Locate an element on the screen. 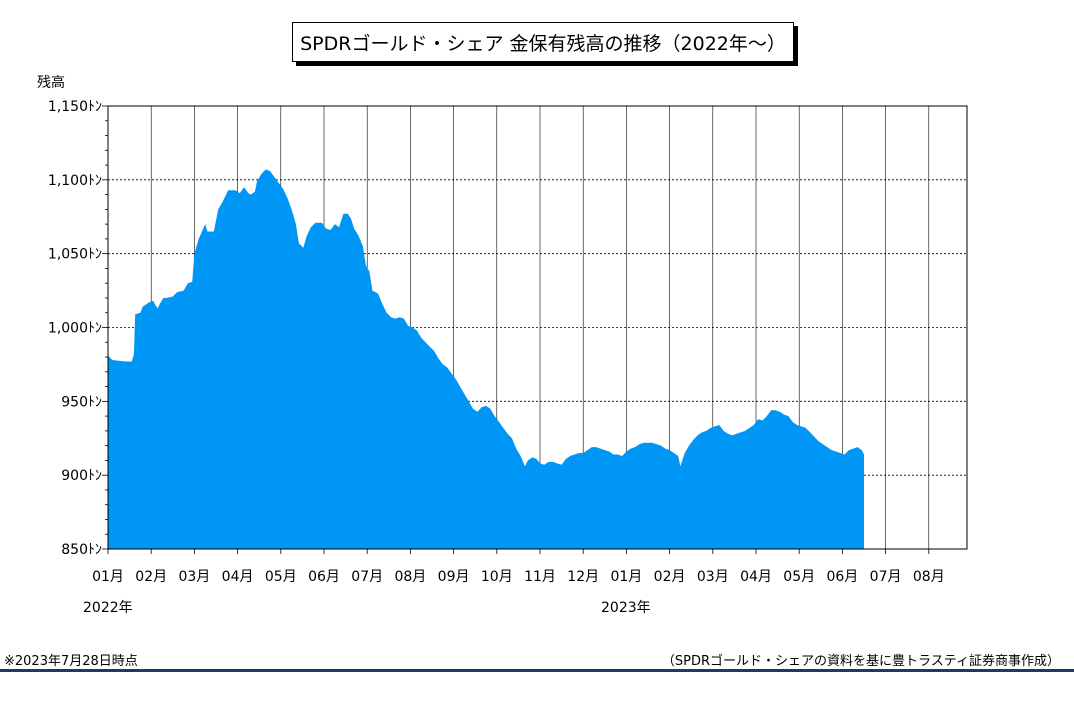  chart-title: SPDRゴールド・シェア 金保有残高の推移（2022年〜） is located at coordinates (543, 42).